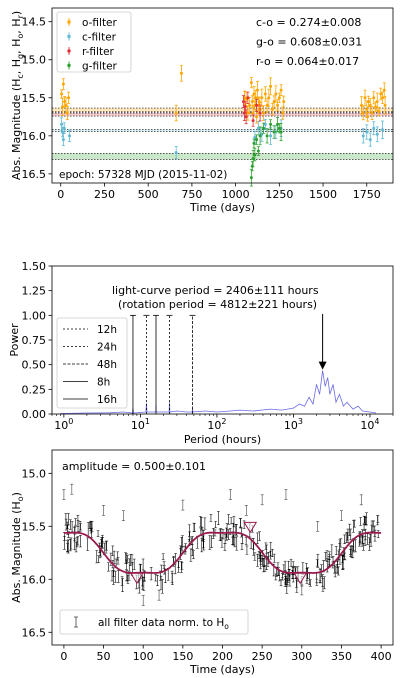  I want to click on x-tick-label: 1250, so click(279, 194).